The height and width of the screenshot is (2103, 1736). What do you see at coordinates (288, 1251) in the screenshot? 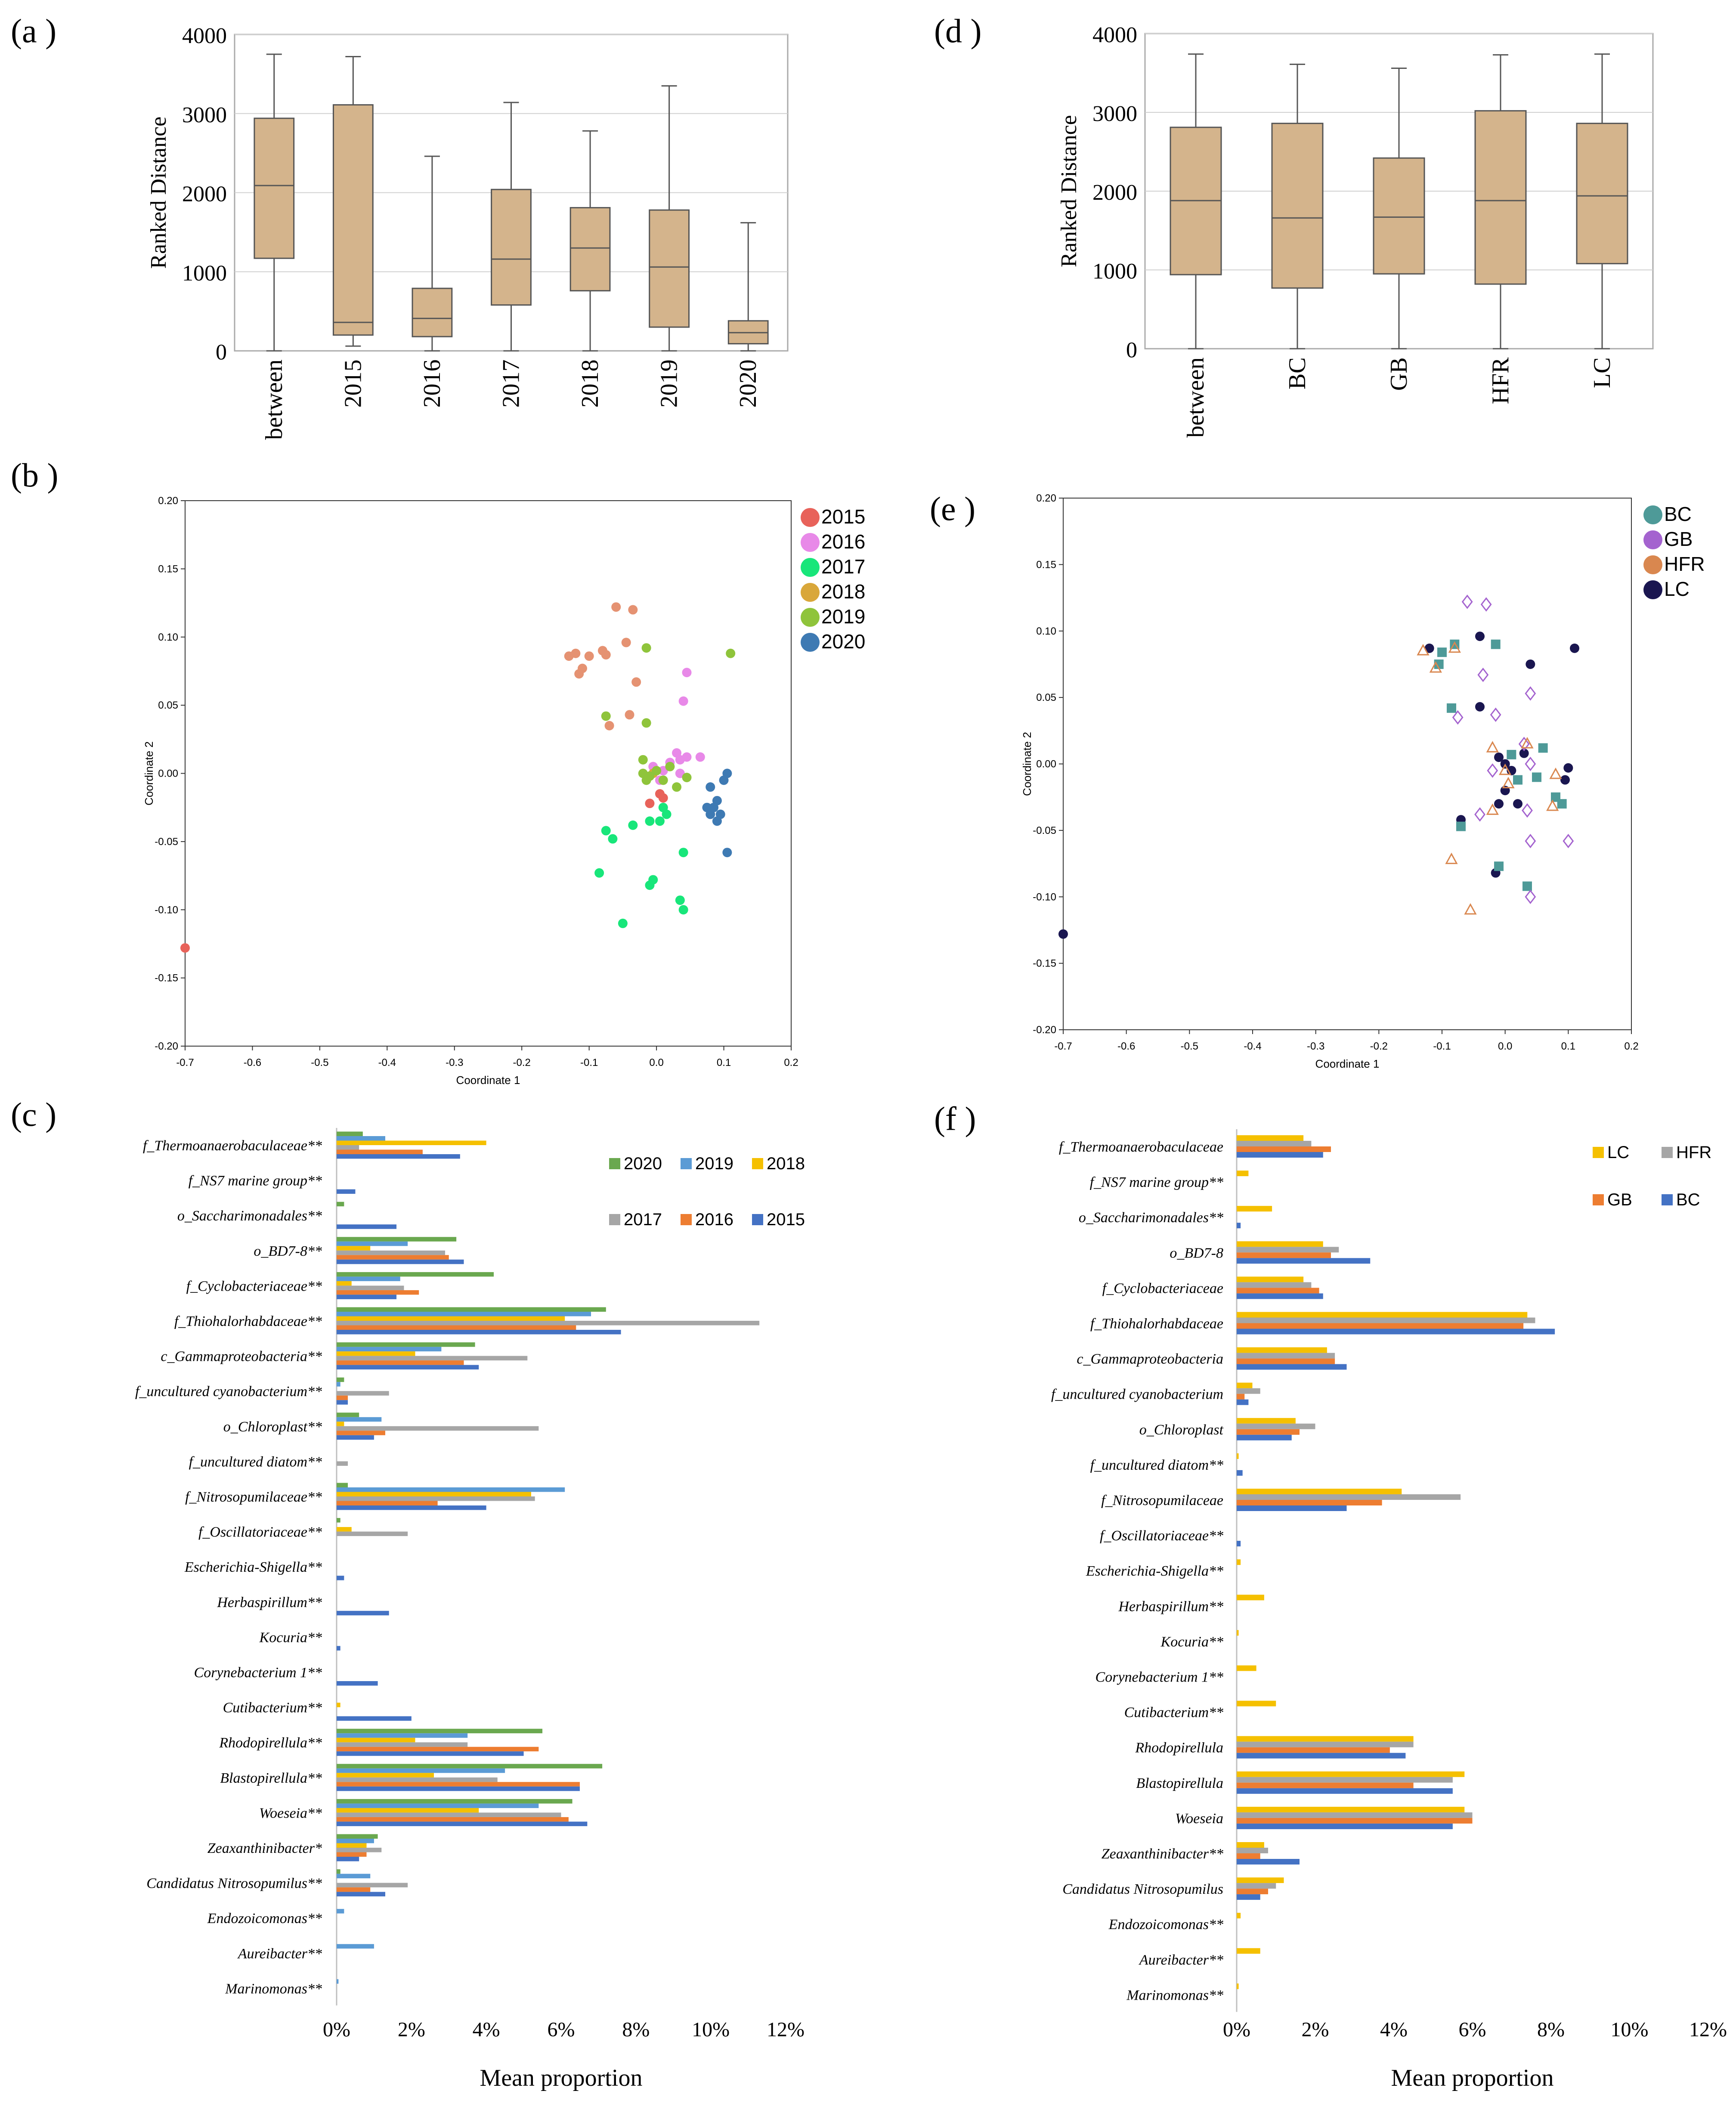
I see `category-label: o_BD7-8**` at bounding box center [288, 1251].